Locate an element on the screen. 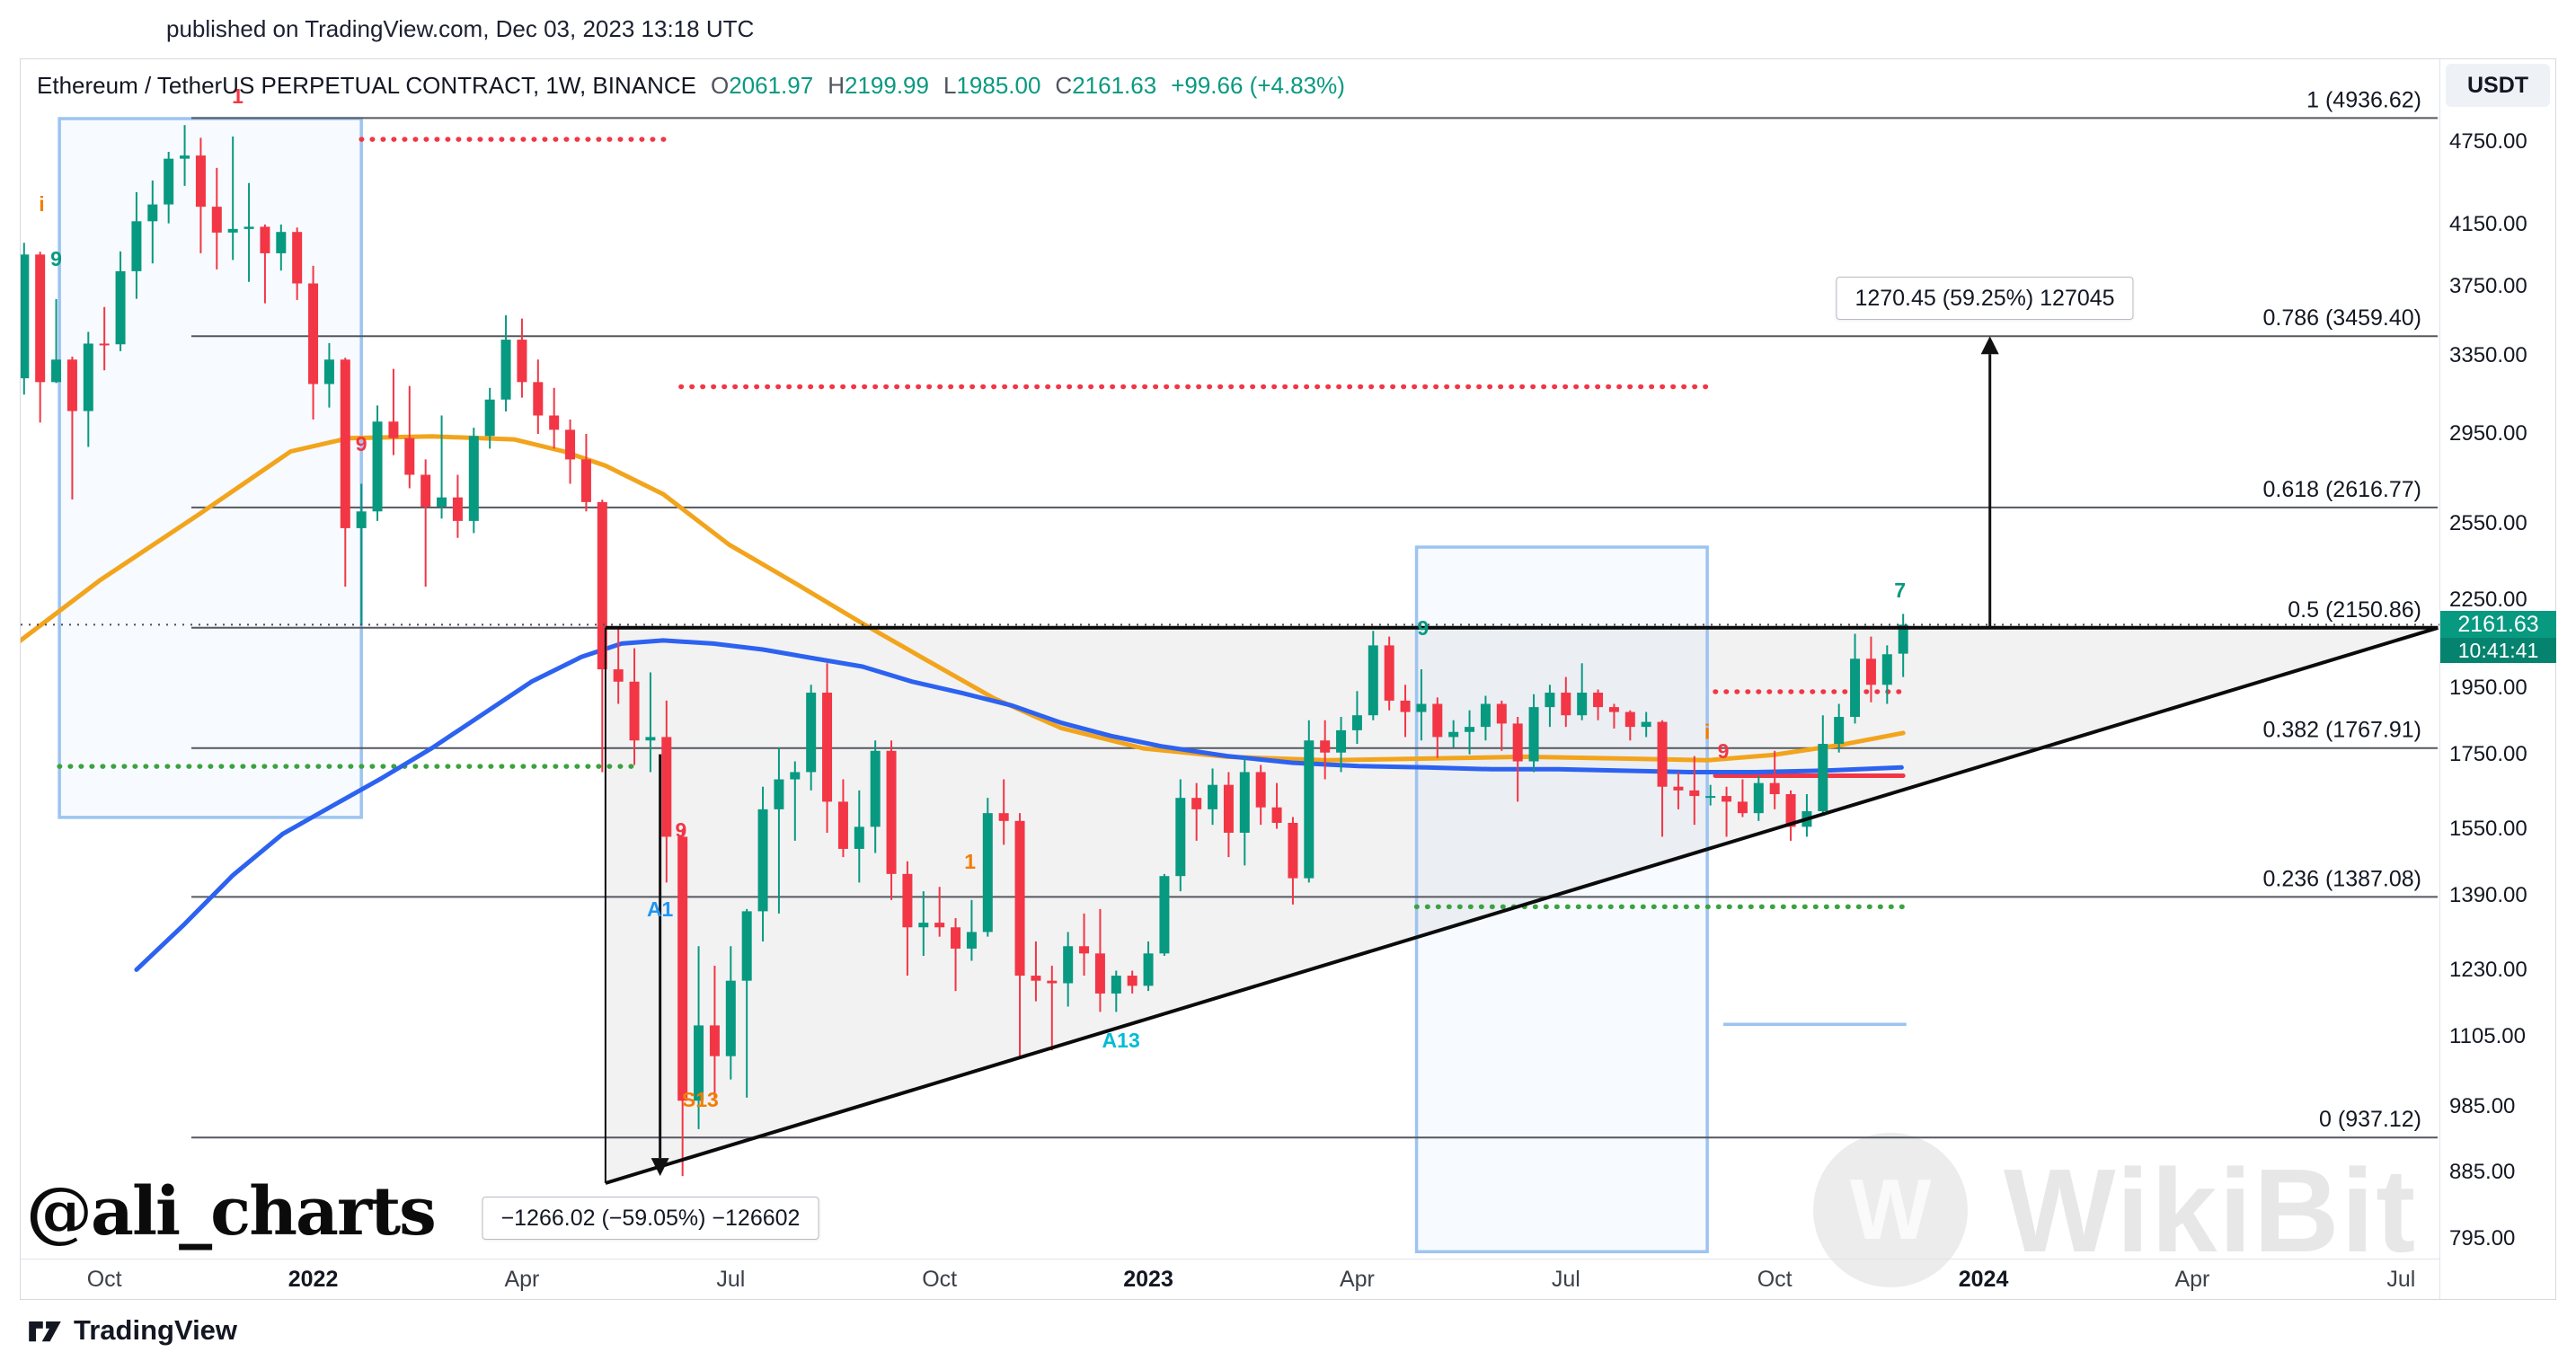 The image size is (2576, 1361). bar-countdown: 10:41:41 is located at coordinates (2498, 651).